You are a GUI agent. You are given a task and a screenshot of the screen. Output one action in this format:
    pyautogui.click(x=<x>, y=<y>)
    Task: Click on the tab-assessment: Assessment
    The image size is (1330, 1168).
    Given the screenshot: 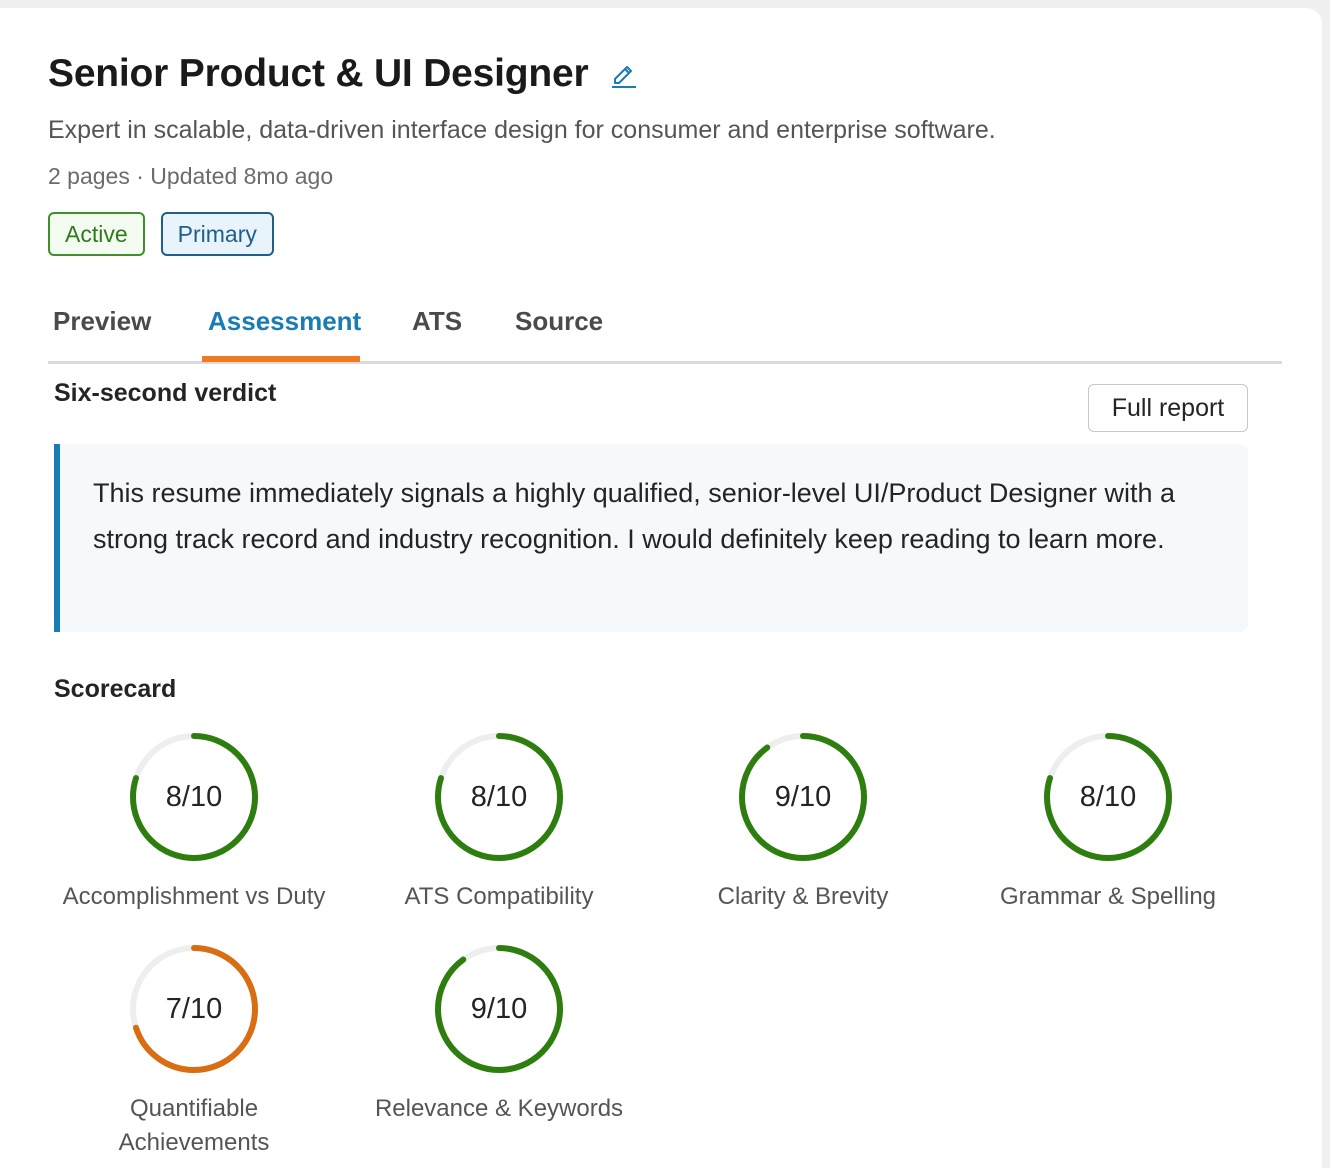 What is the action you would take?
    pyautogui.click(x=285, y=321)
    